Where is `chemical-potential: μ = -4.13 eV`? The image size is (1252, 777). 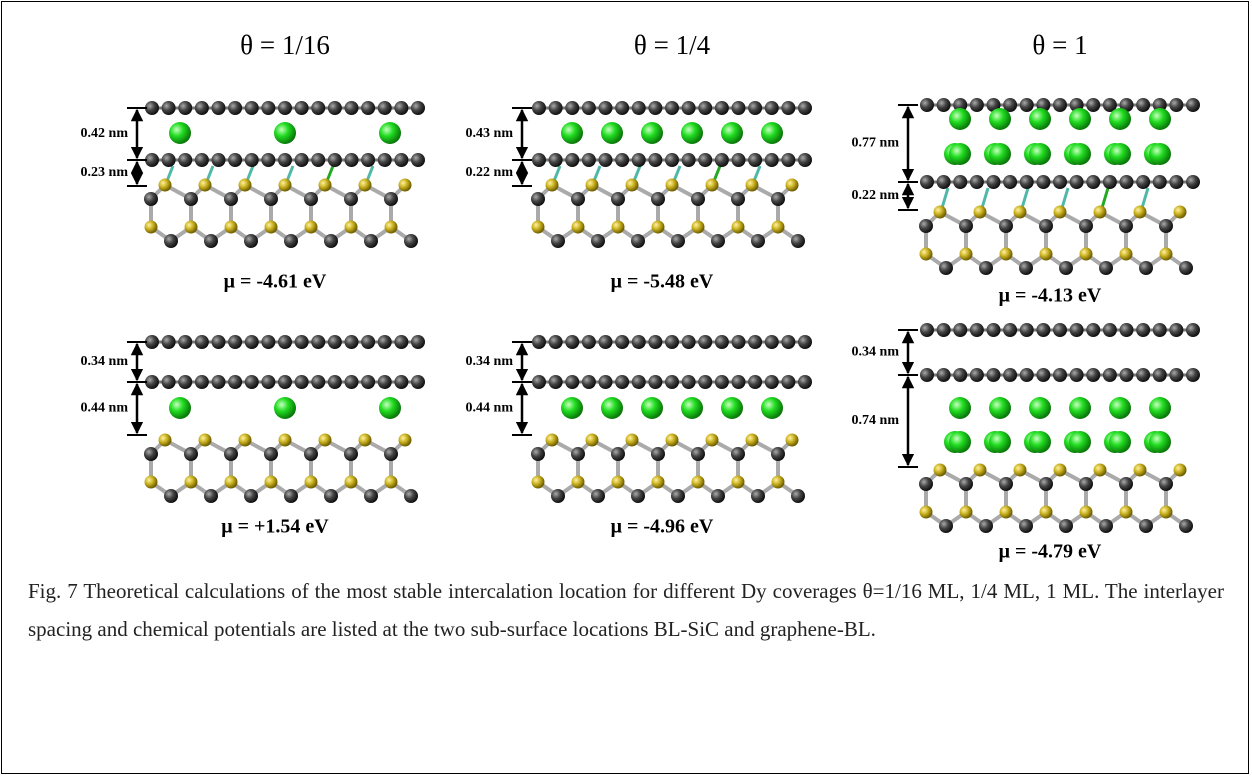 chemical-potential: μ = -4.13 eV is located at coordinates (1050, 296).